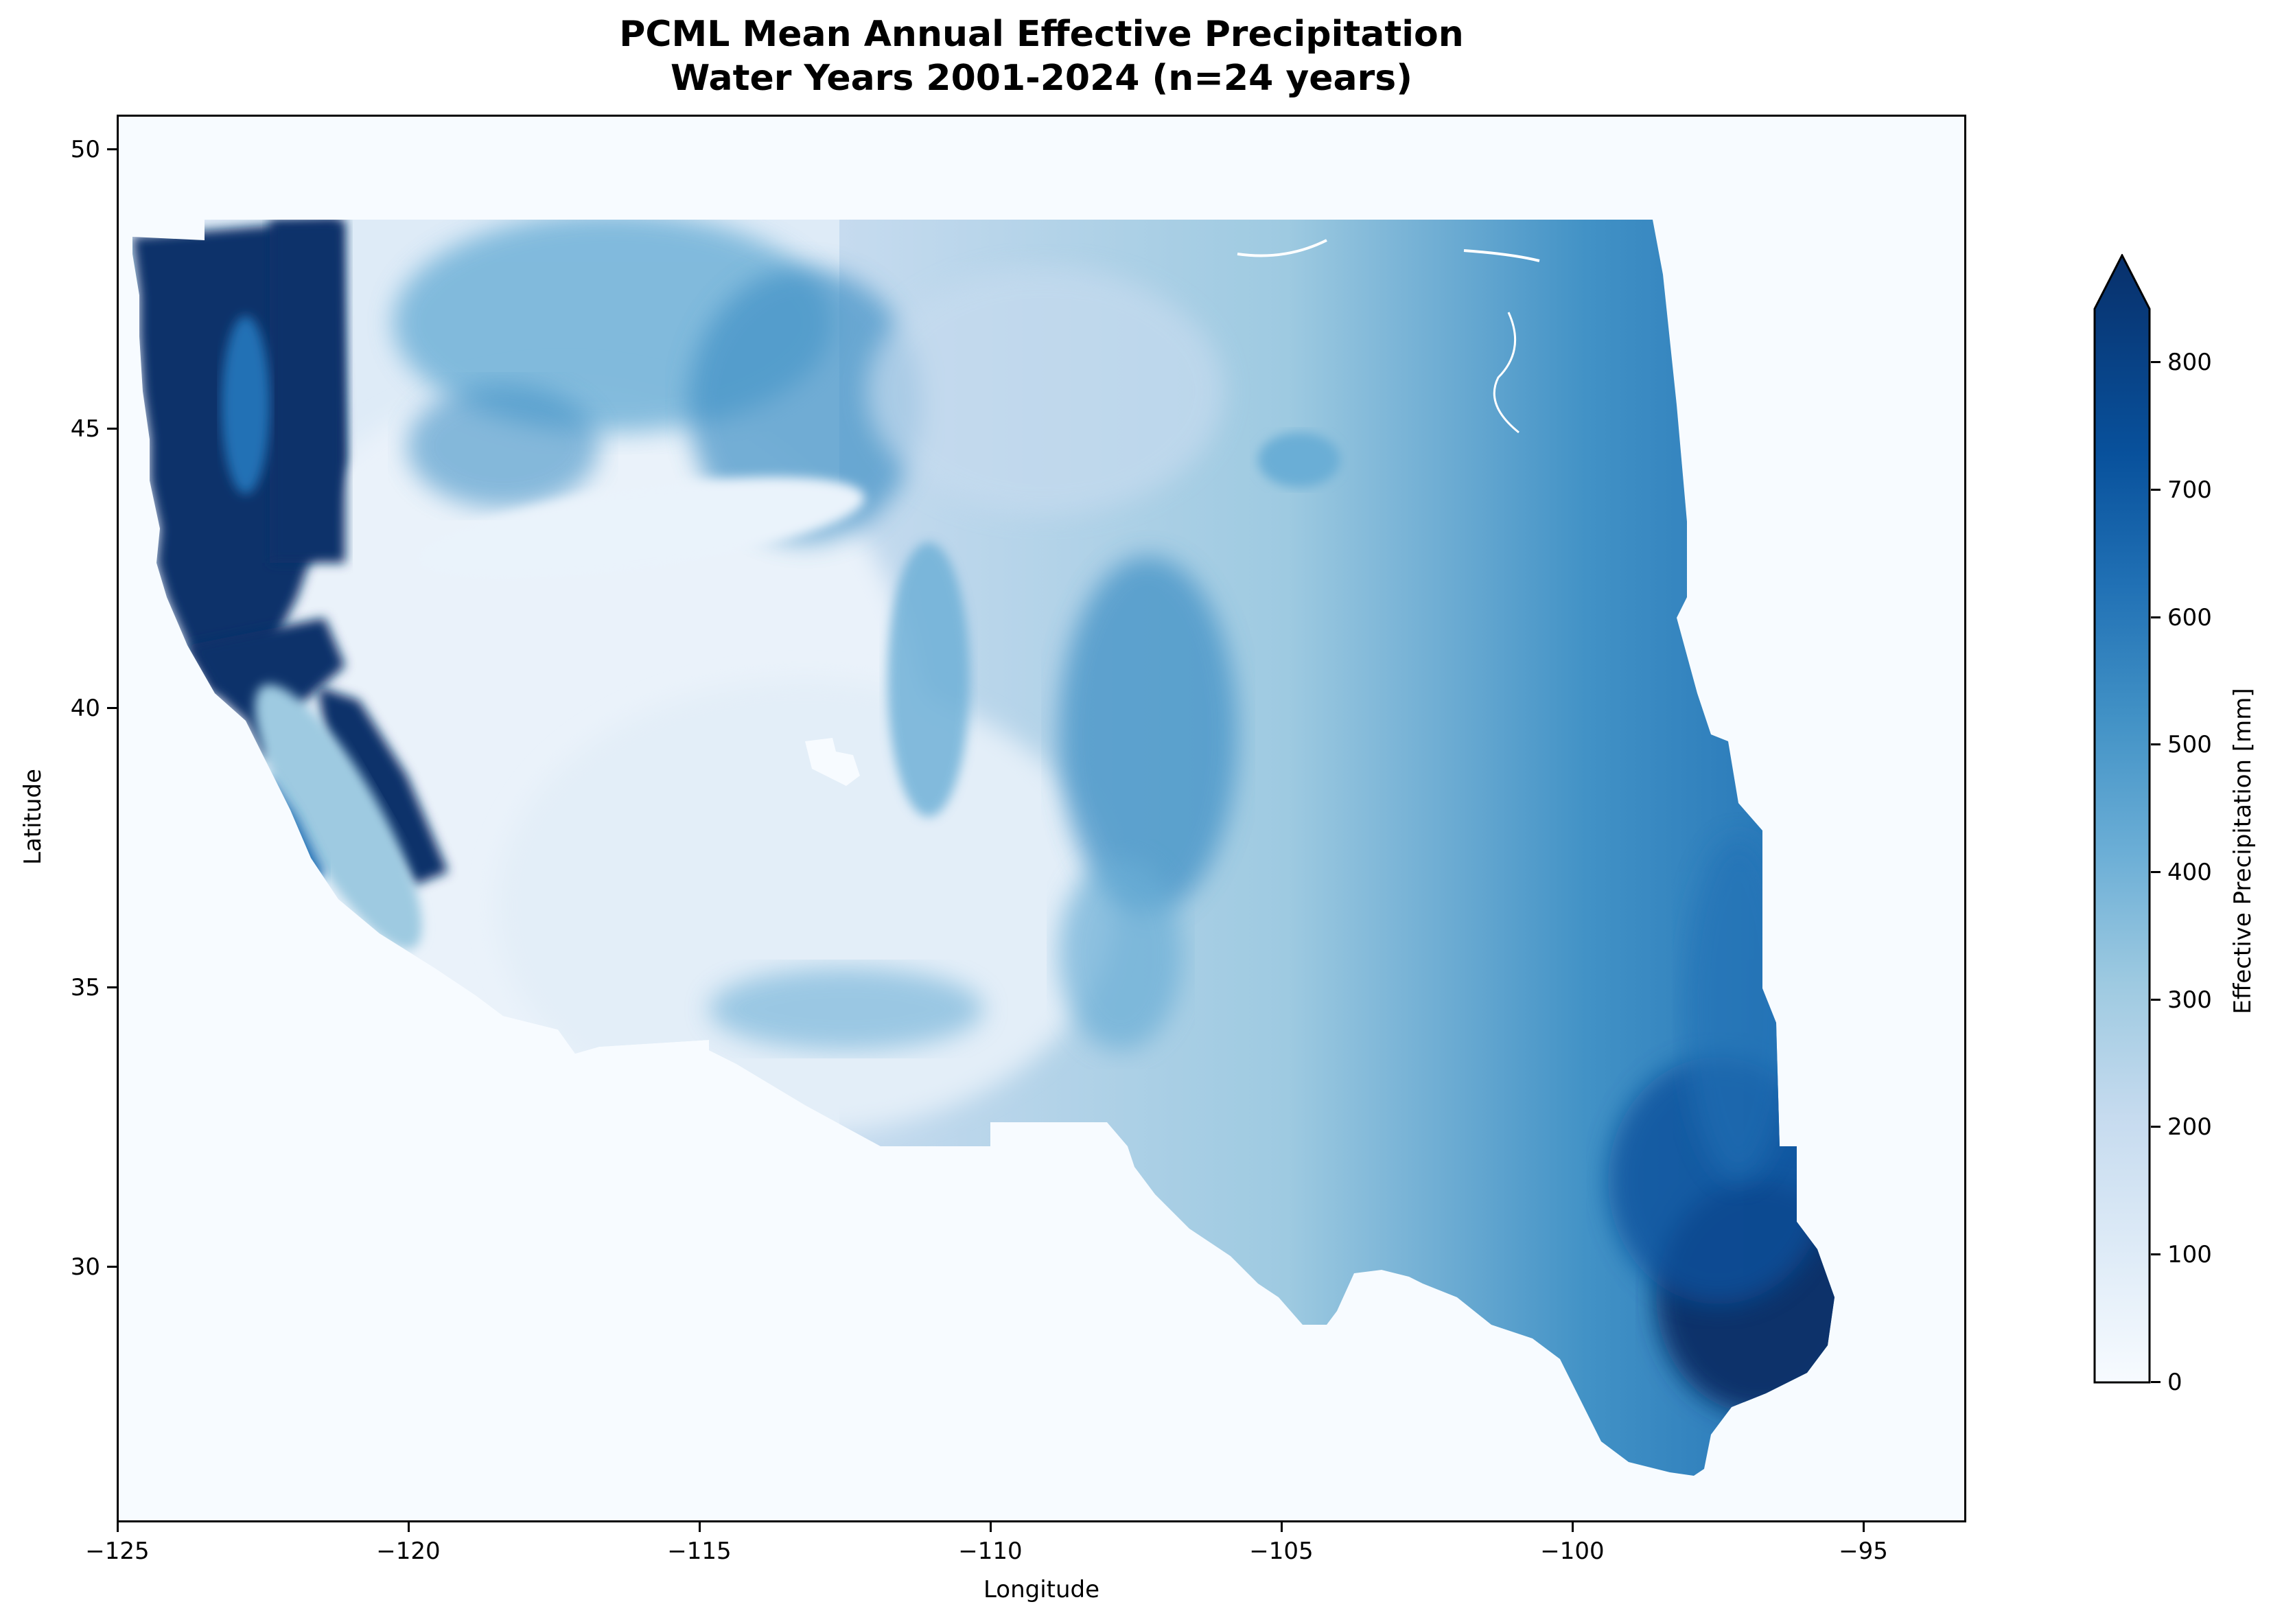 This screenshot has width=2271, height=1624. I want to click on colorbar-tick-label: 700, so click(2189, 490).